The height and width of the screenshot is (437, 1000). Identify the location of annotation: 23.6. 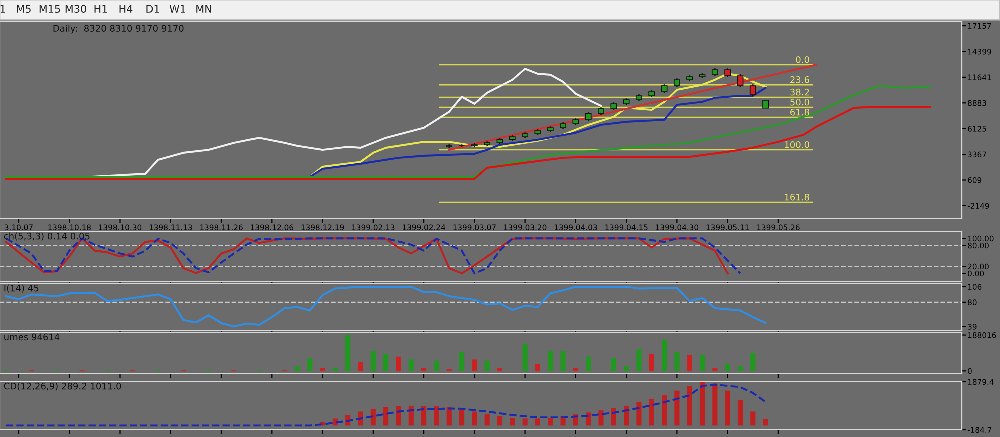
(800, 80).